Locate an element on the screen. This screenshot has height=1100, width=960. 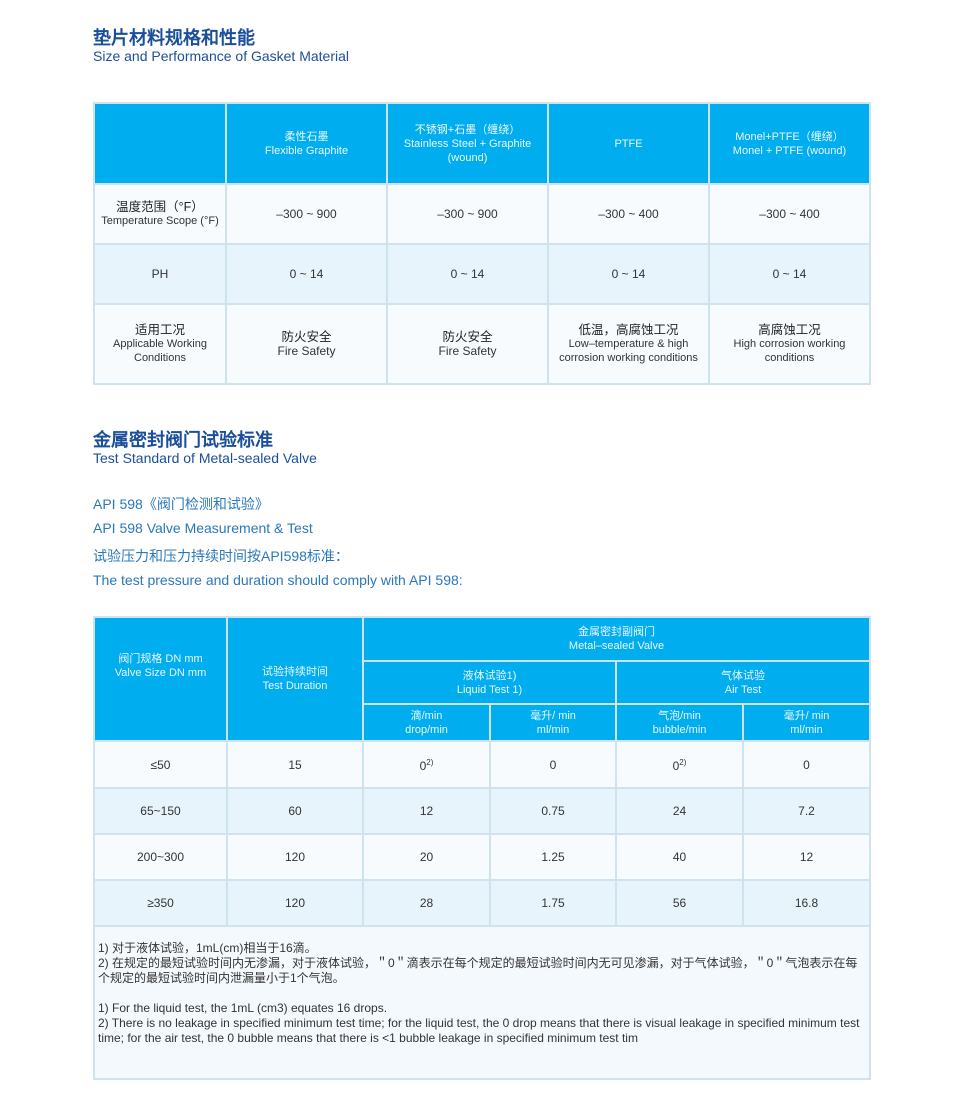
bubble: 02) is located at coordinates (679, 764).